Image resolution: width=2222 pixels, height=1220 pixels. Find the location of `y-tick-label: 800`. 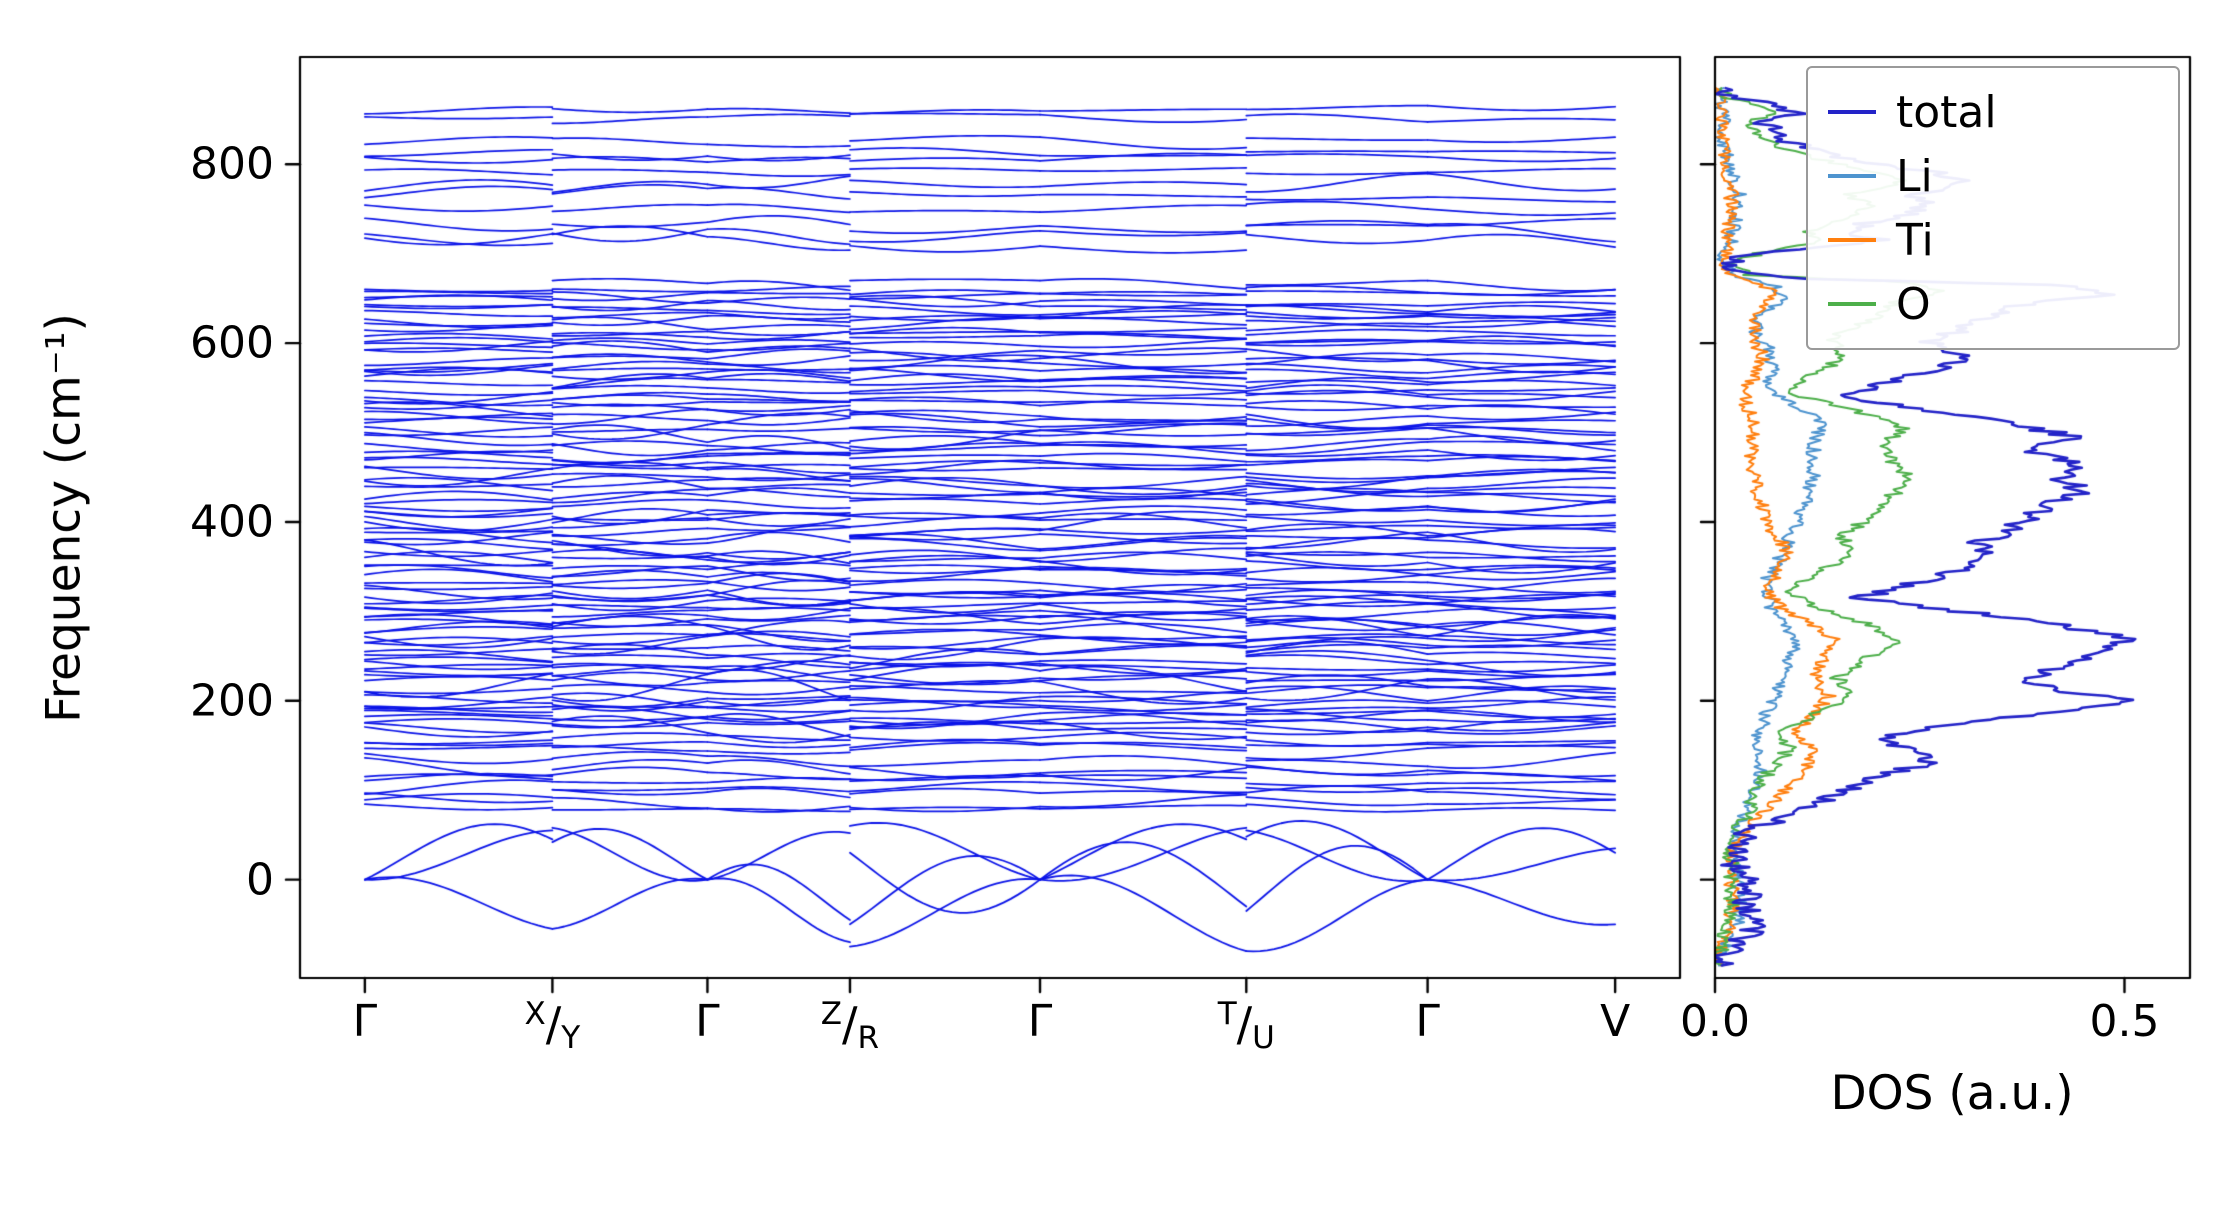

y-tick-label: 800 is located at coordinates (232, 164).